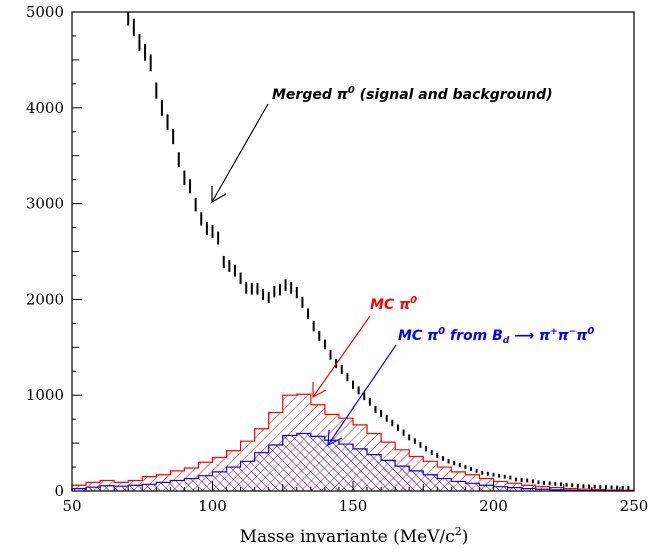  I want to click on annotation-mc-label: MC π0, so click(393, 304).